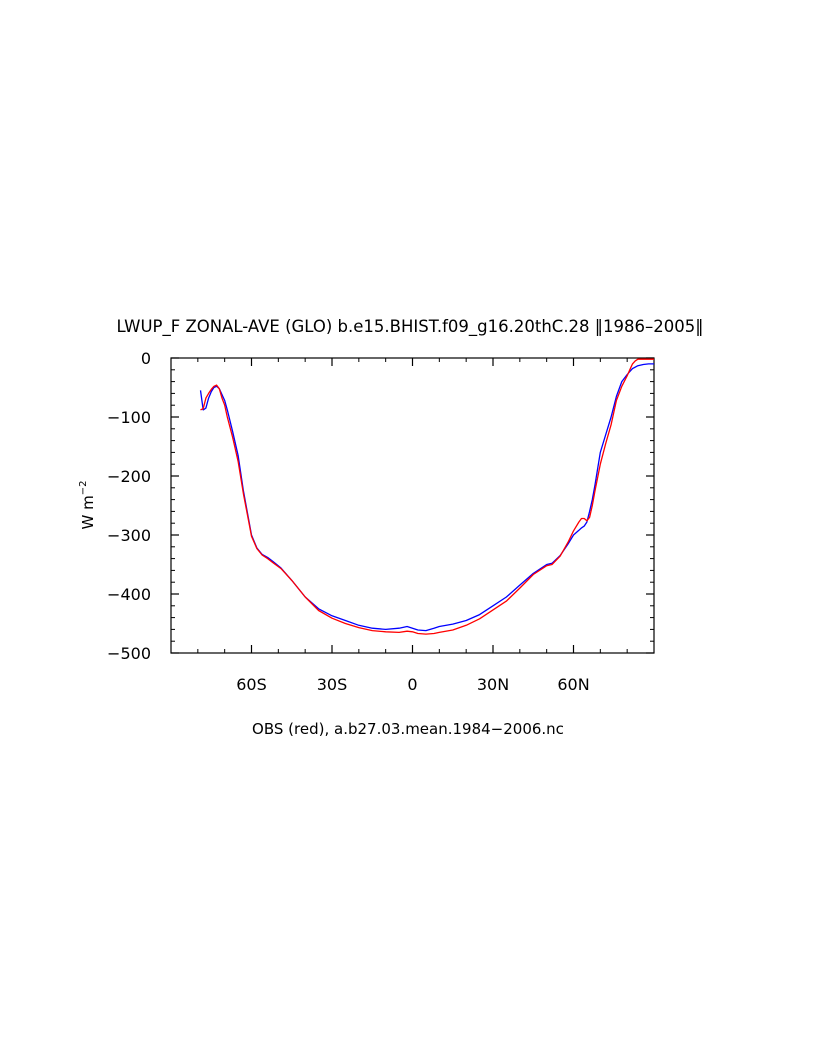 The image size is (818, 1055). Describe the element at coordinates (129, 653) in the screenshot. I see `y-tick-label: −500` at that location.